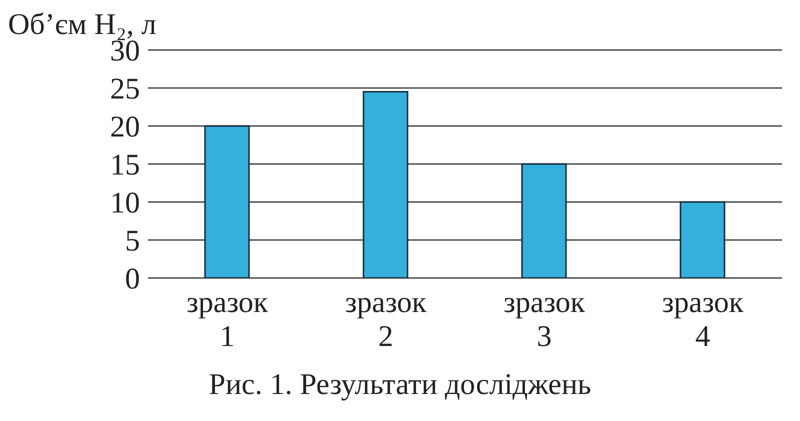 The height and width of the screenshot is (421, 800). Describe the element at coordinates (132, 279) in the screenshot. I see `y-tick-label: 0` at that location.